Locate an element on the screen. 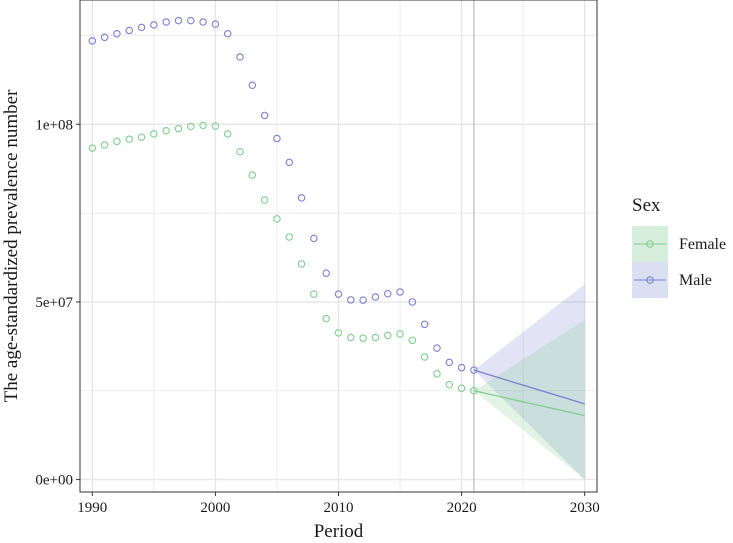  legend: Sex Female Male is located at coordinates (679, 246).